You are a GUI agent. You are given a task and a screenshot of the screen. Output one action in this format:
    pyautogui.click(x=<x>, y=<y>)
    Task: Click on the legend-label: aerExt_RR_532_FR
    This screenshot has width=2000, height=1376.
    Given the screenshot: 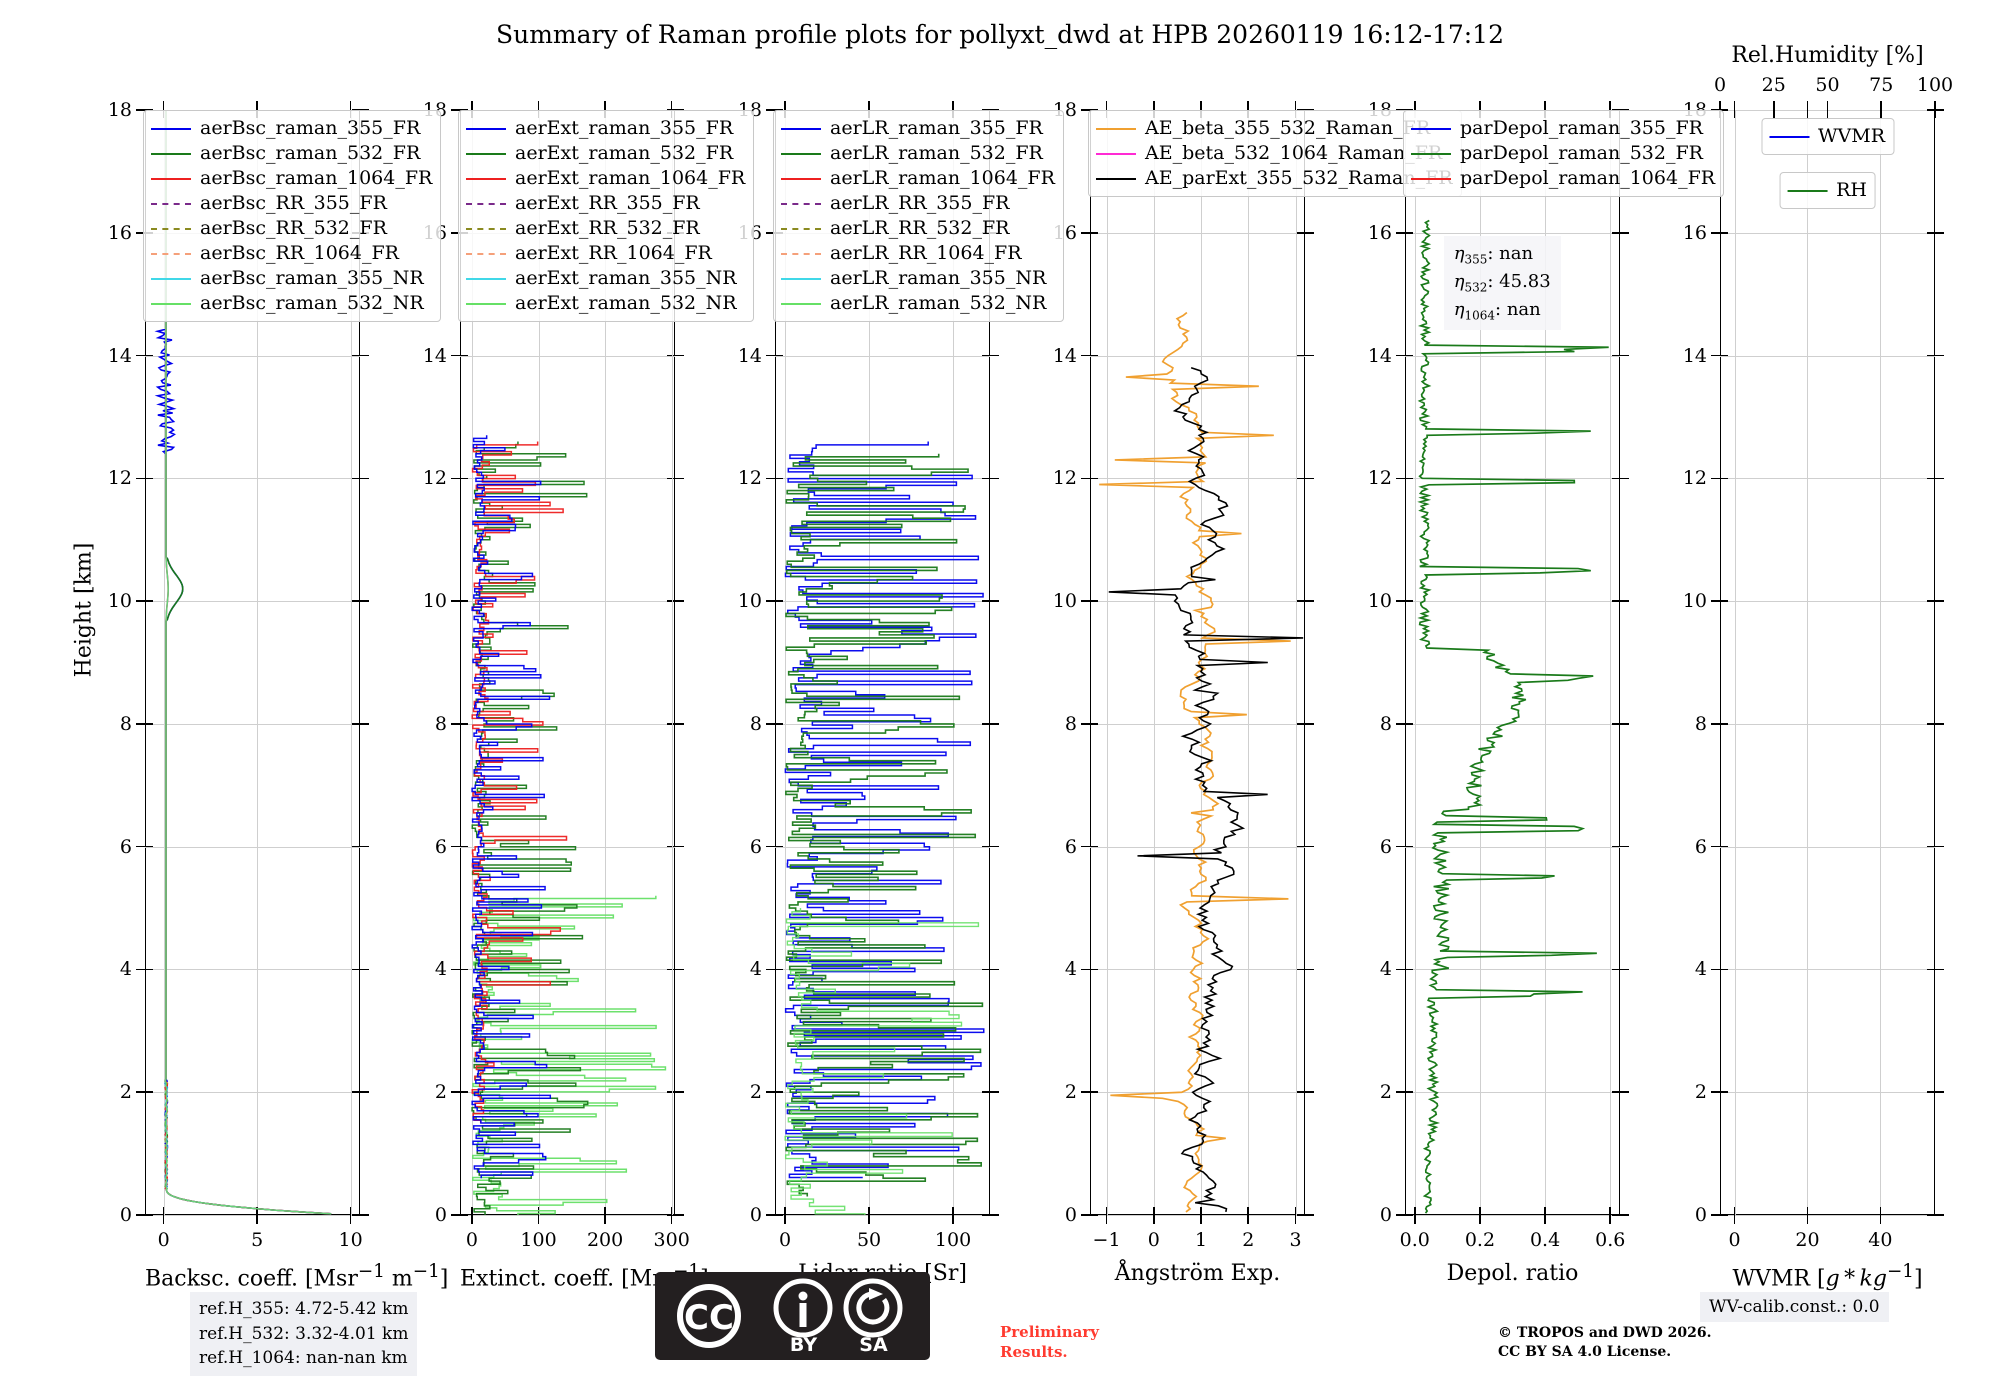 What is the action you would take?
    pyautogui.click(x=607, y=228)
    